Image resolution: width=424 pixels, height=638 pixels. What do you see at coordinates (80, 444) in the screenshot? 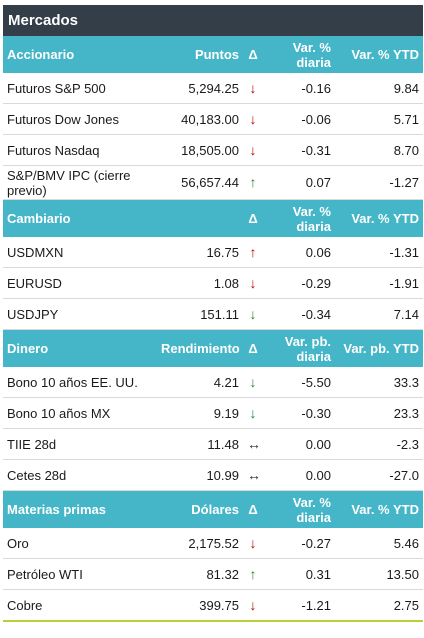
I see `instrument-name: TIIE 28d` at bounding box center [80, 444].